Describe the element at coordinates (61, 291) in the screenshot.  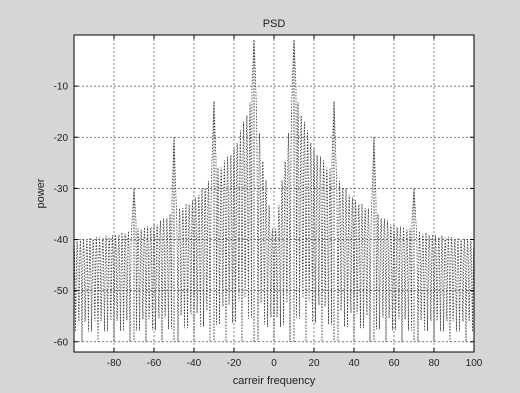
I see `y-tick-label: -50` at that location.